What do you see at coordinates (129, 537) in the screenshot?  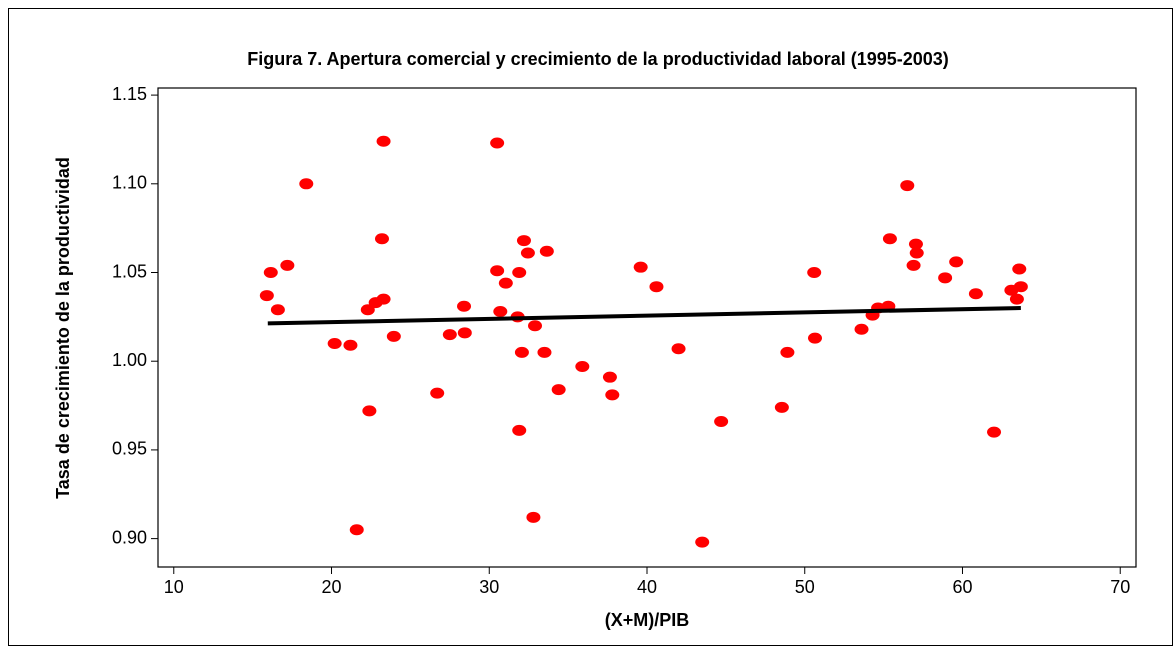 I see `y-tick-label: 0.90` at bounding box center [129, 537].